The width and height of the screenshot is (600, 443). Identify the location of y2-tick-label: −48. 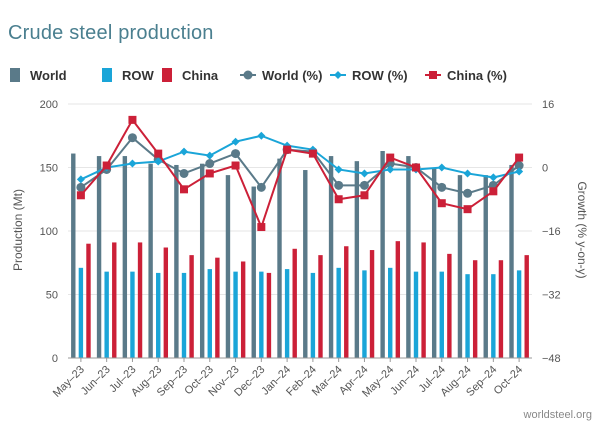
(551, 359).